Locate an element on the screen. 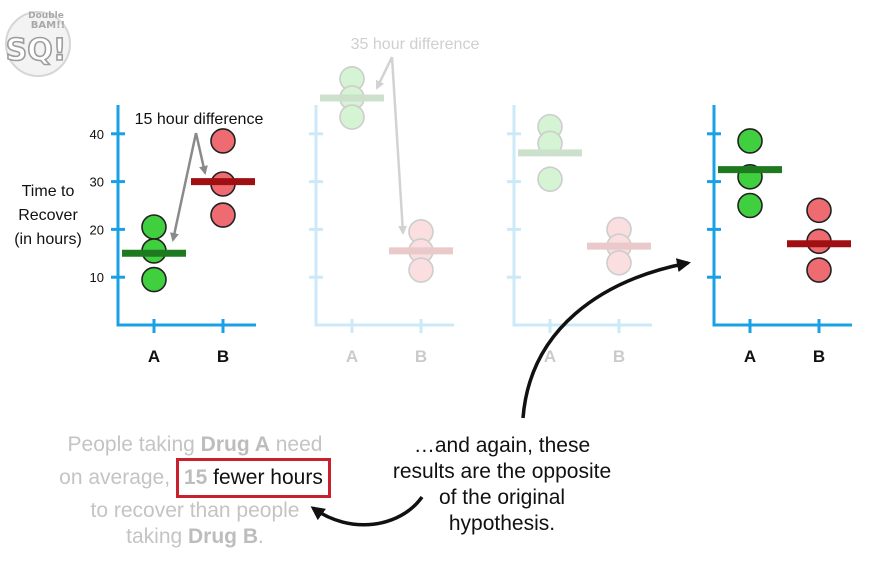 The width and height of the screenshot is (883, 576). y-axis-label: (in hours) is located at coordinates (48, 239).